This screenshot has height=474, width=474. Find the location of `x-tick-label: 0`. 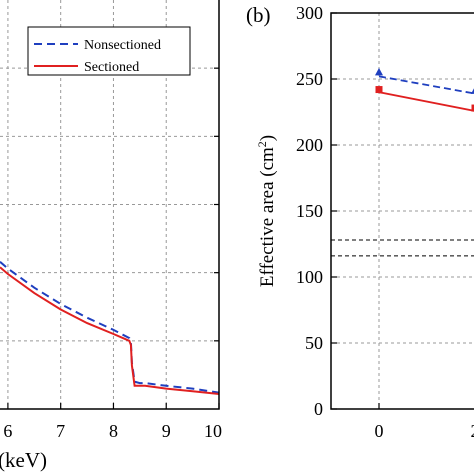

x-tick-label: 0 is located at coordinates (379, 431).